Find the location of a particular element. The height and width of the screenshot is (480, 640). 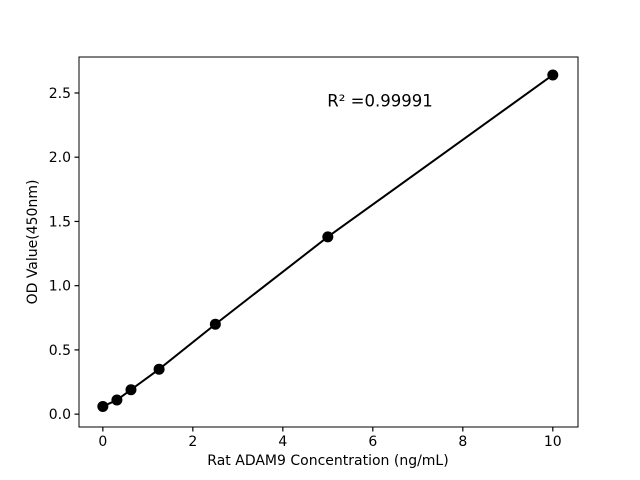

x-tick-label: 2 is located at coordinates (192, 442).